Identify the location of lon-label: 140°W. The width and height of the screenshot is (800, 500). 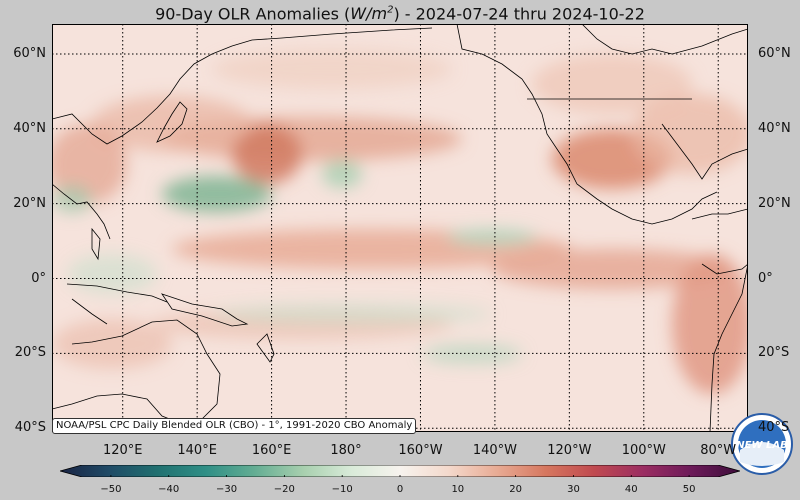
(494, 450).